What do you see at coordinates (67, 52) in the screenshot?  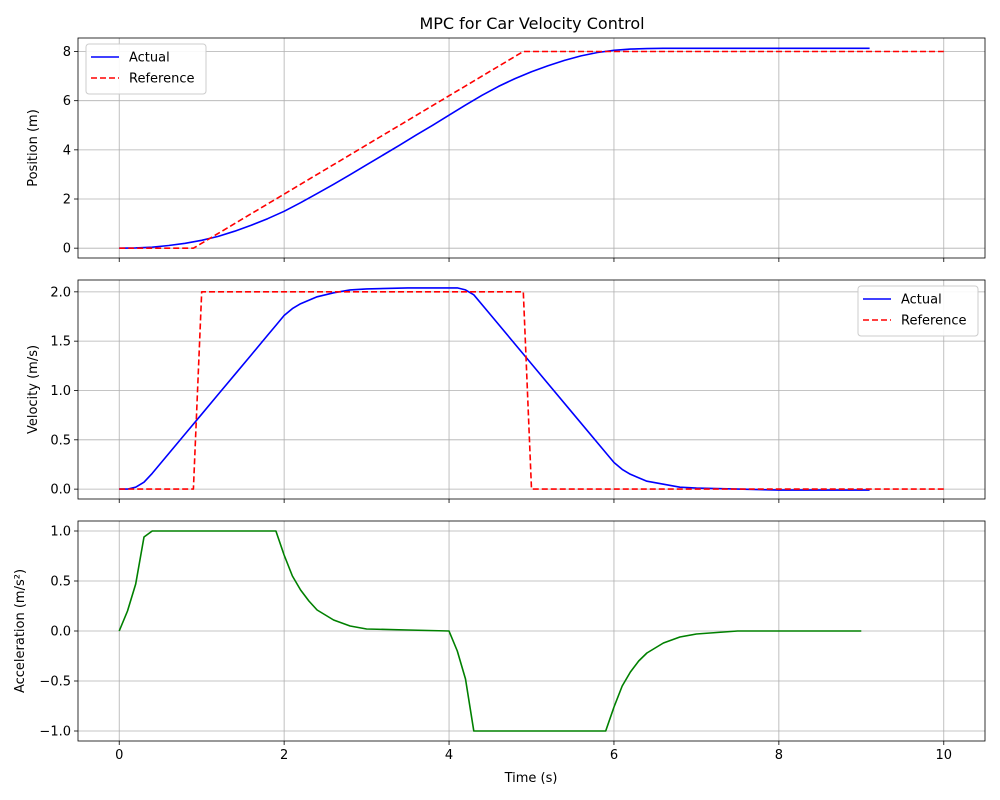 I see `y-tick-label: 8` at bounding box center [67, 52].